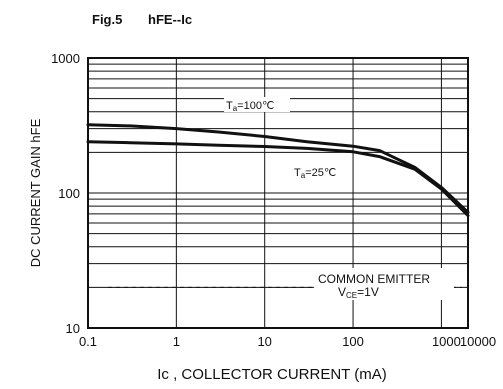  What do you see at coordinates (107, 19) in the screenshot?
I see `chart-title: Fig.5` at bounding box center [107, 19].